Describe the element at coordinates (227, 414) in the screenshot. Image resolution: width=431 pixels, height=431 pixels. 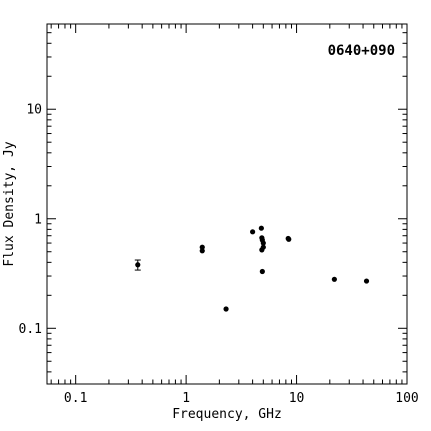
I see `x-axis-label: Frequency, GHz` at that location.